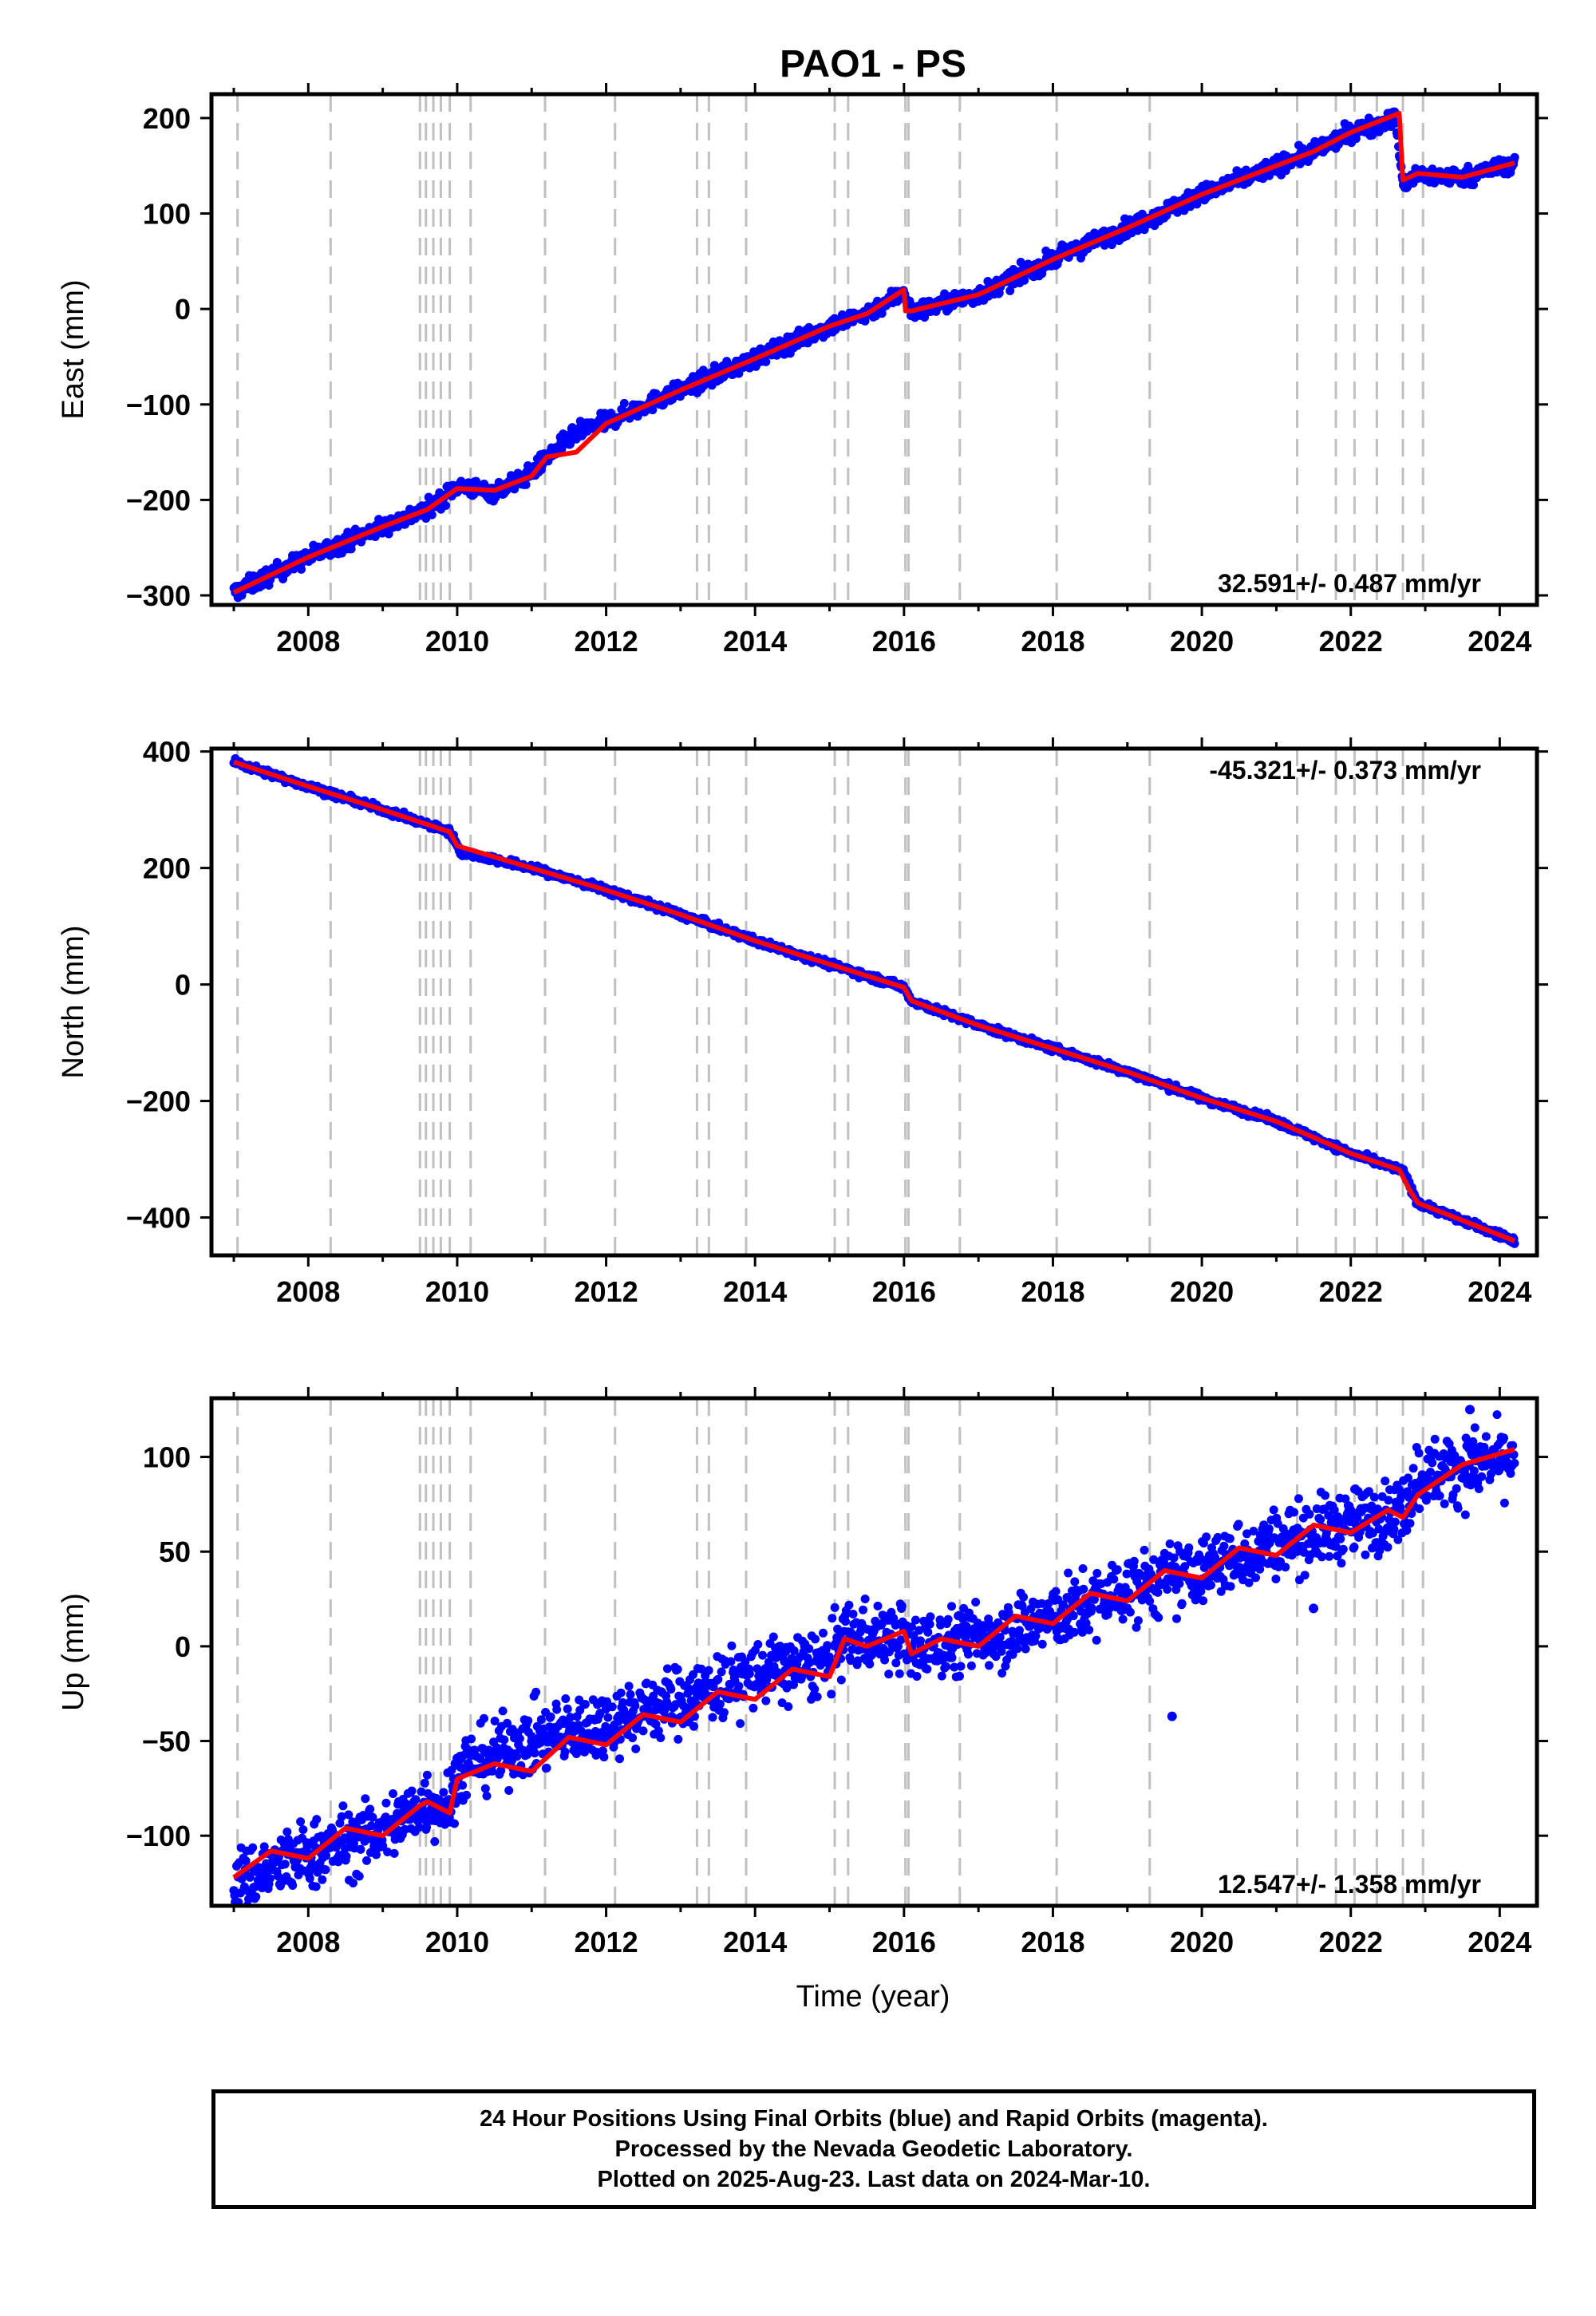  What do you see at coordinates (1202, 1291) in the screenshot?
I see `x-tick-label: 2020` at bounding box center [1202, 1291].